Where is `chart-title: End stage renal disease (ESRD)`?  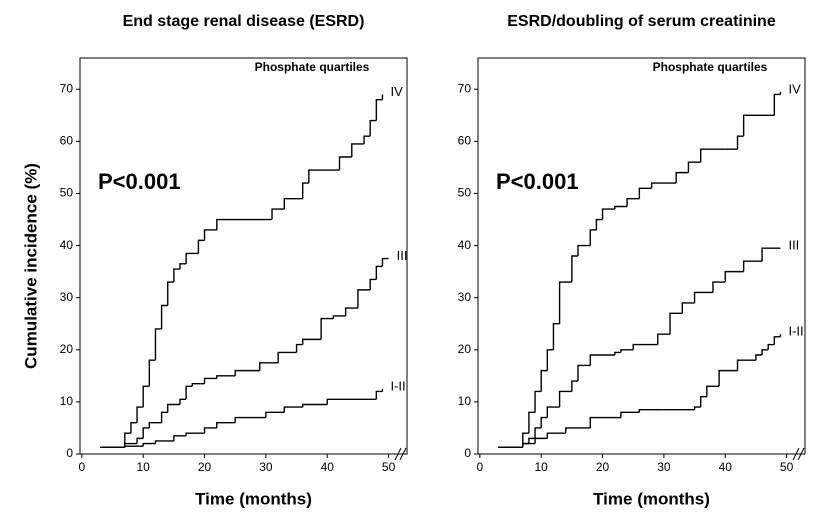
chart-title: End stage renal disease (ESRD) is located at coordinates (244, 21).